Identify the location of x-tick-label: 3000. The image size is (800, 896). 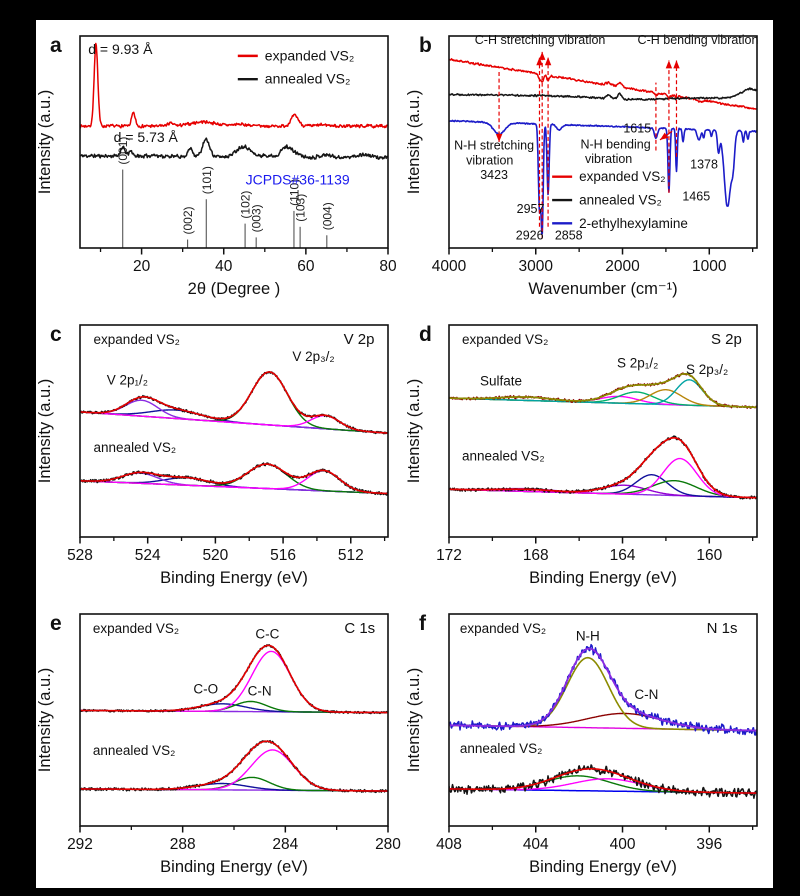
(536, 266).